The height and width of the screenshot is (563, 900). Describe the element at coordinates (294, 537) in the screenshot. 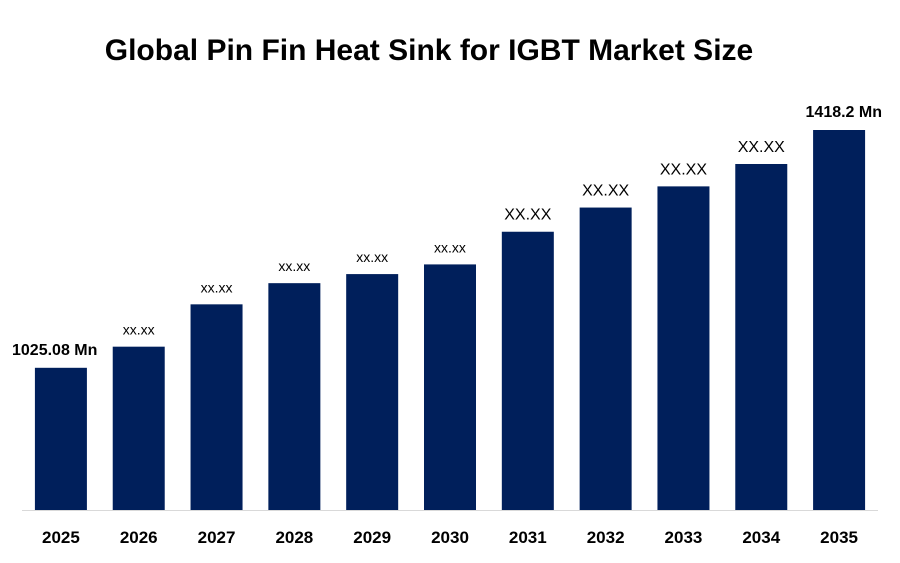

I see `x-tick-label-2028: 2028` at that location.